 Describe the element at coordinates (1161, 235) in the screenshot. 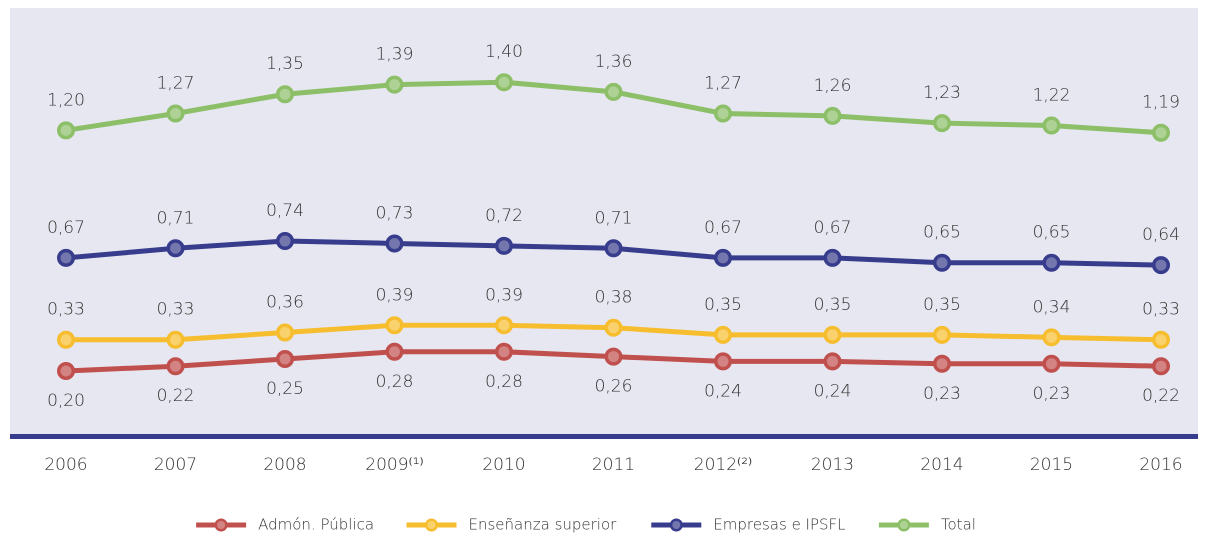

I see `data-label: 0,64` at that location.